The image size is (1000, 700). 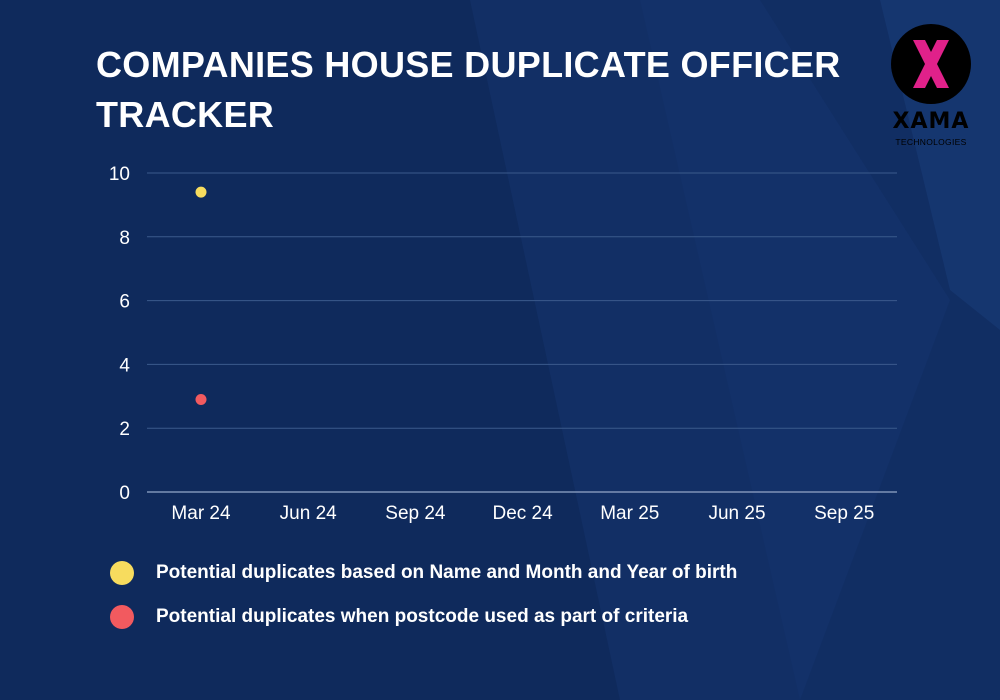 What do you see at coordinates (308, 513) in the screenshot?
I see `x-tick-label: Jun 24` at bounding box center [308, 513].